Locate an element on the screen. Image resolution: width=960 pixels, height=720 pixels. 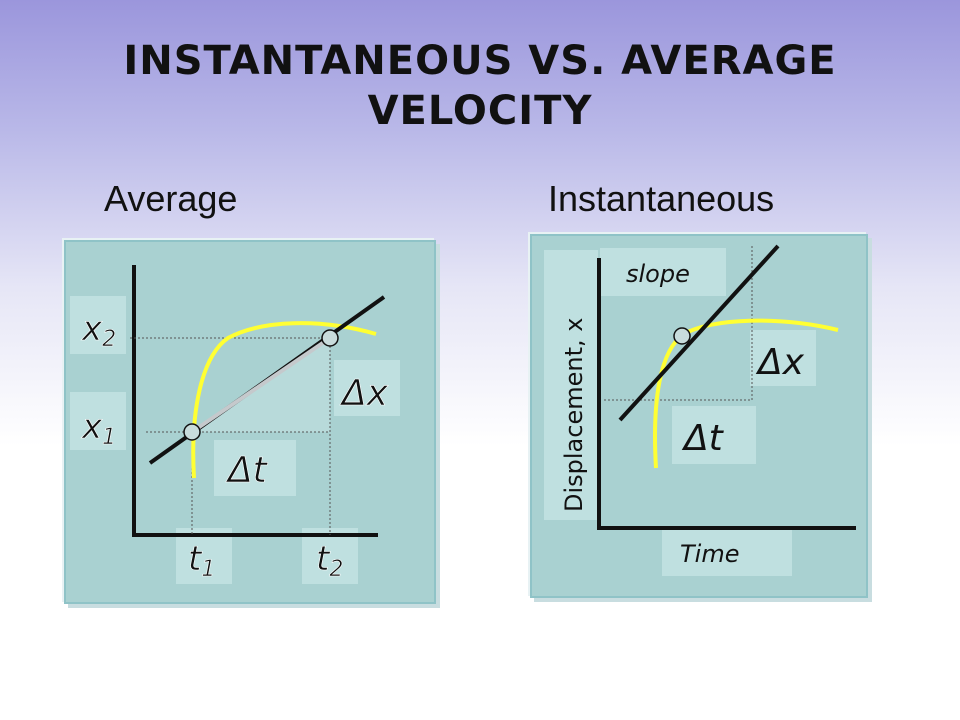
inst-delta-x-box is located at coordinates (783, 358).